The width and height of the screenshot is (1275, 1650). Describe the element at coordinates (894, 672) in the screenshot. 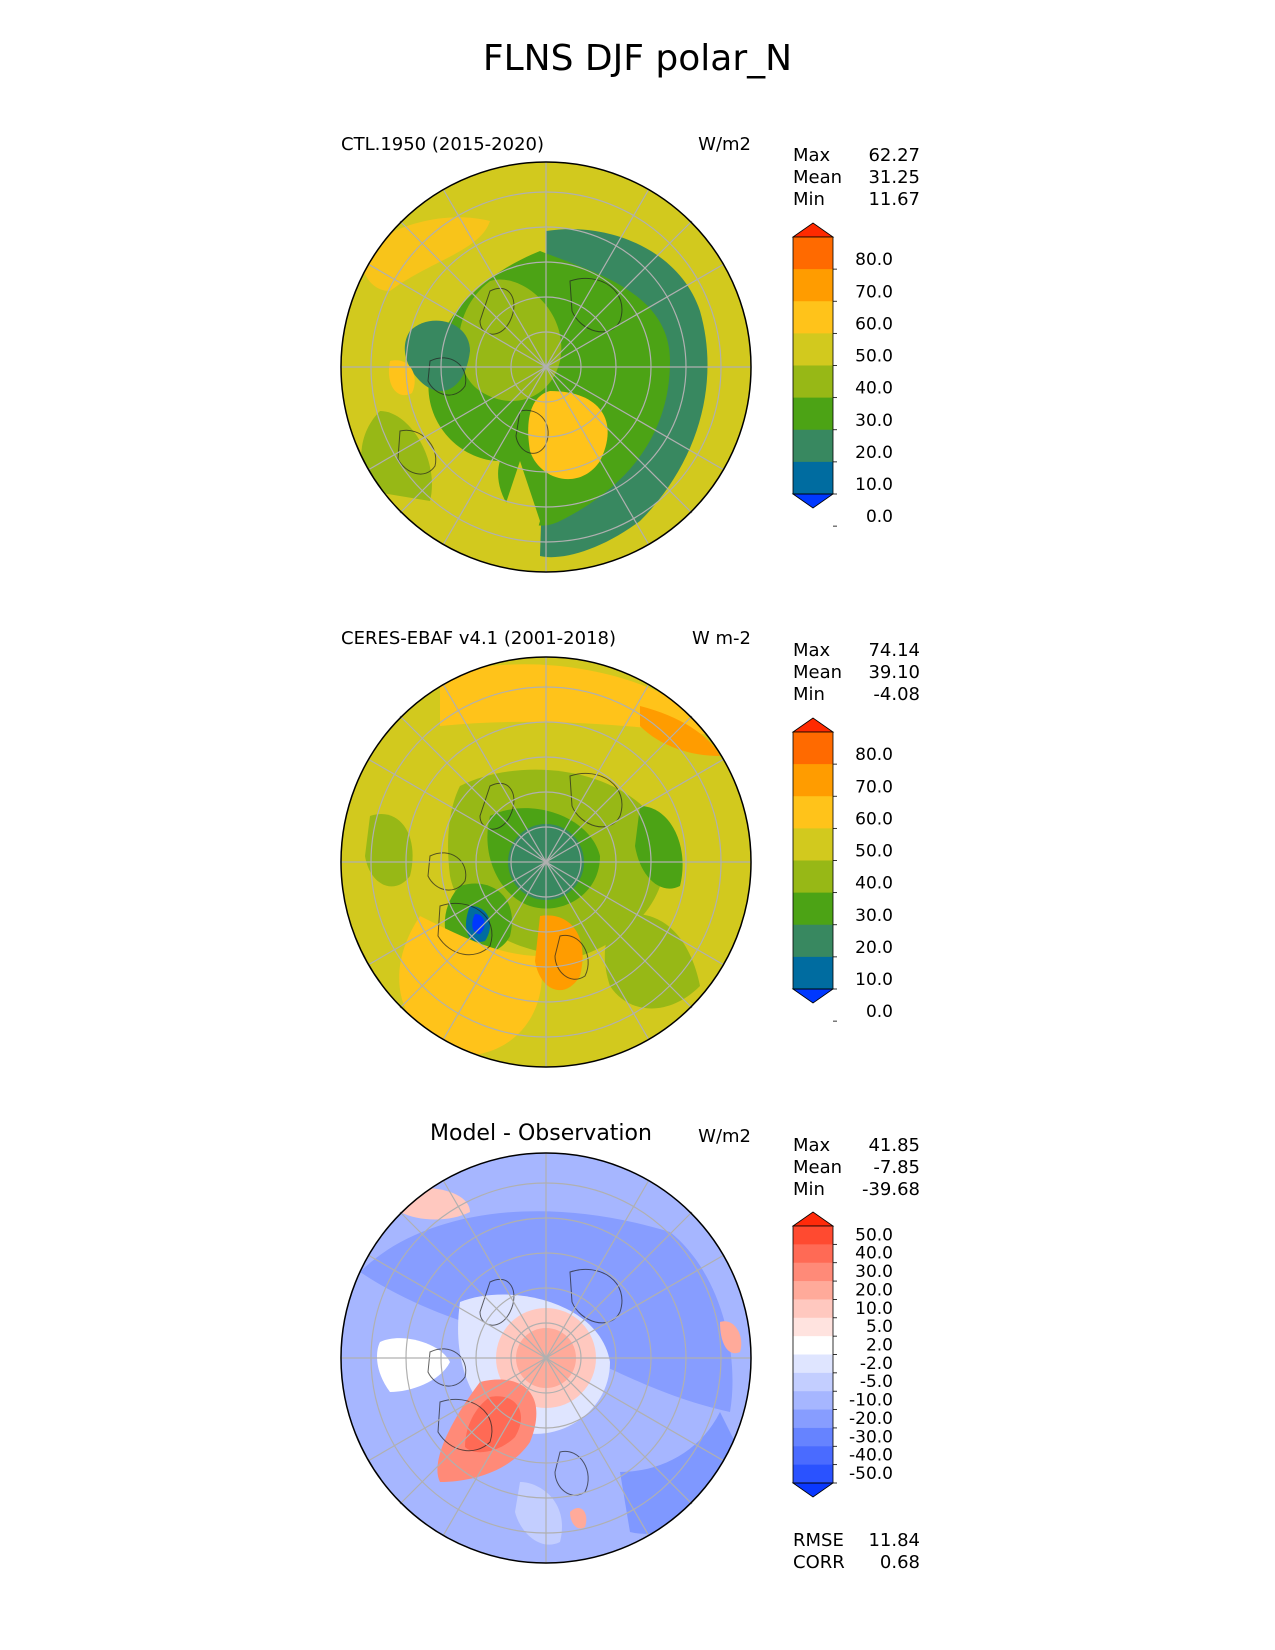

I see `stat-value: 39.10` at that location.